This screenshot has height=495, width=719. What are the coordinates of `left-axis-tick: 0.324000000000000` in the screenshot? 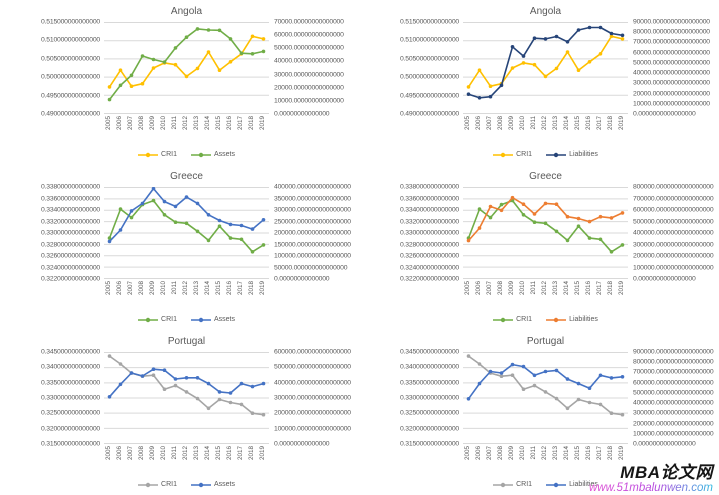 It's located at (429, 267).